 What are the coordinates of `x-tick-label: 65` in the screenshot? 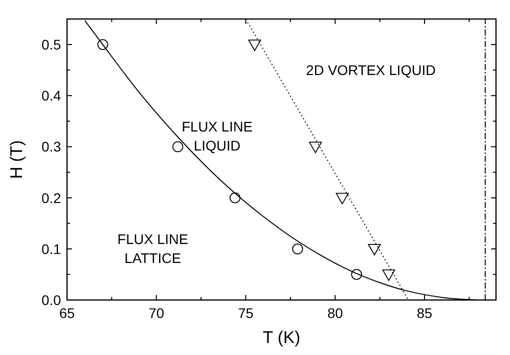 It's located at (67, 313).